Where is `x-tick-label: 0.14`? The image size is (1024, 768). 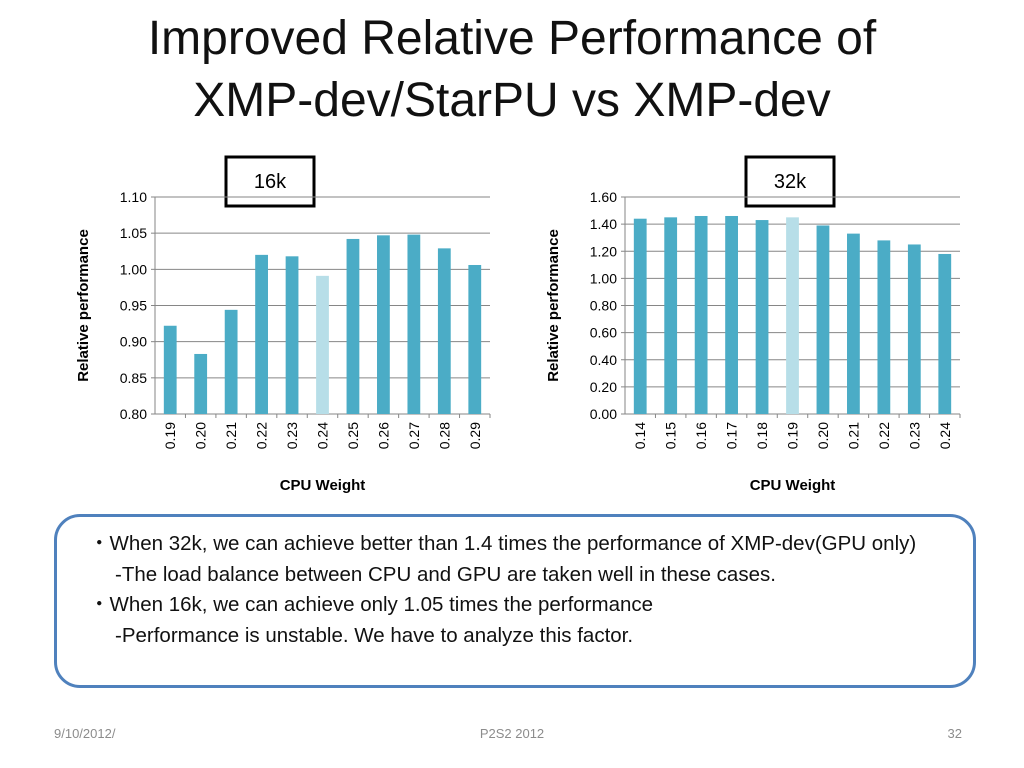
x-tick-label: 0.14 is located at coordinates (640, 435).